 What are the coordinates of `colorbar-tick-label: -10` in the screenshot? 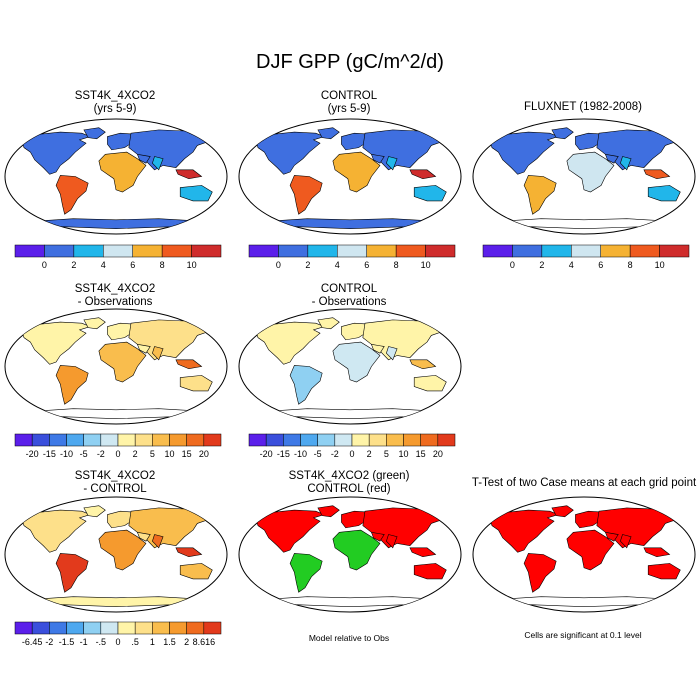 It's located at (66, 454).